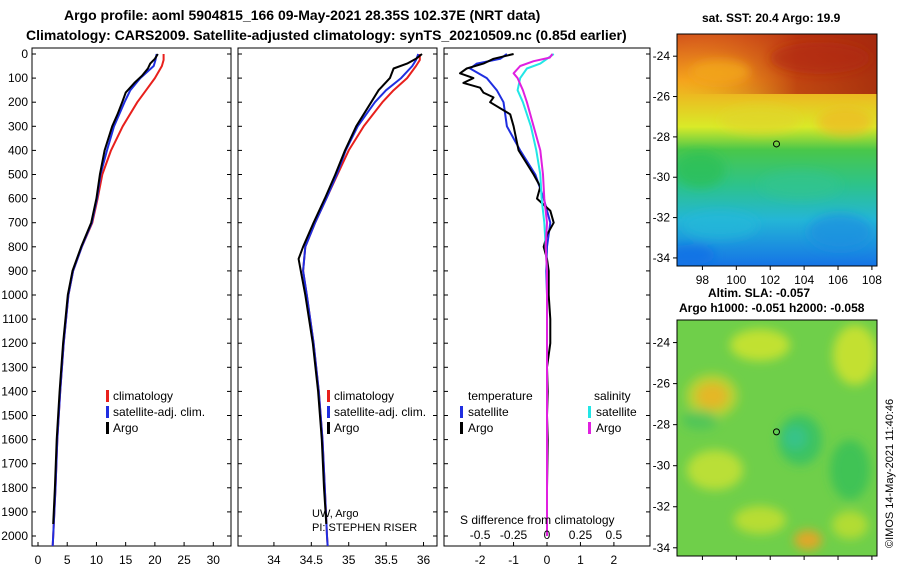 The image size is (900, 580). Describe the element at coordinates (514, 535) in the screenshot. I see `salinity-diff-tick-label: -0.25` at that location.